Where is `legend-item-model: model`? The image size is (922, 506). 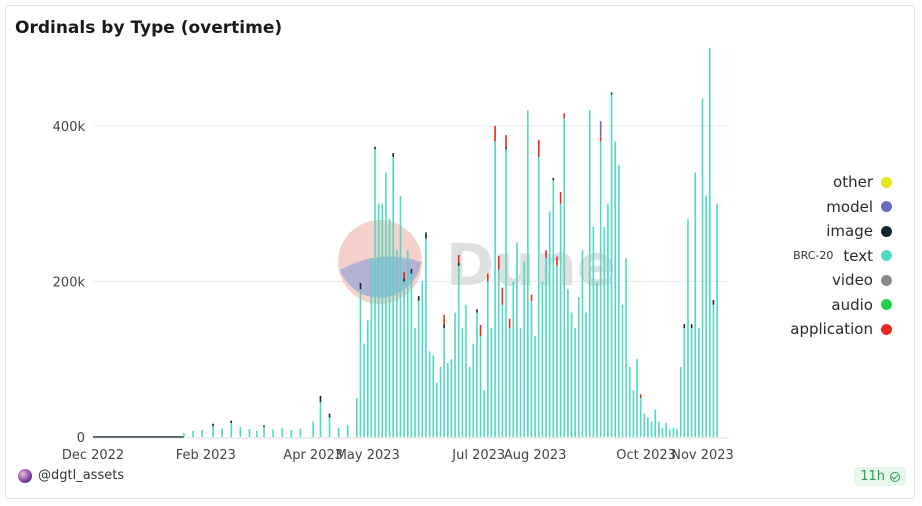
legend-item-model: model is located at coordinates (841, 207).